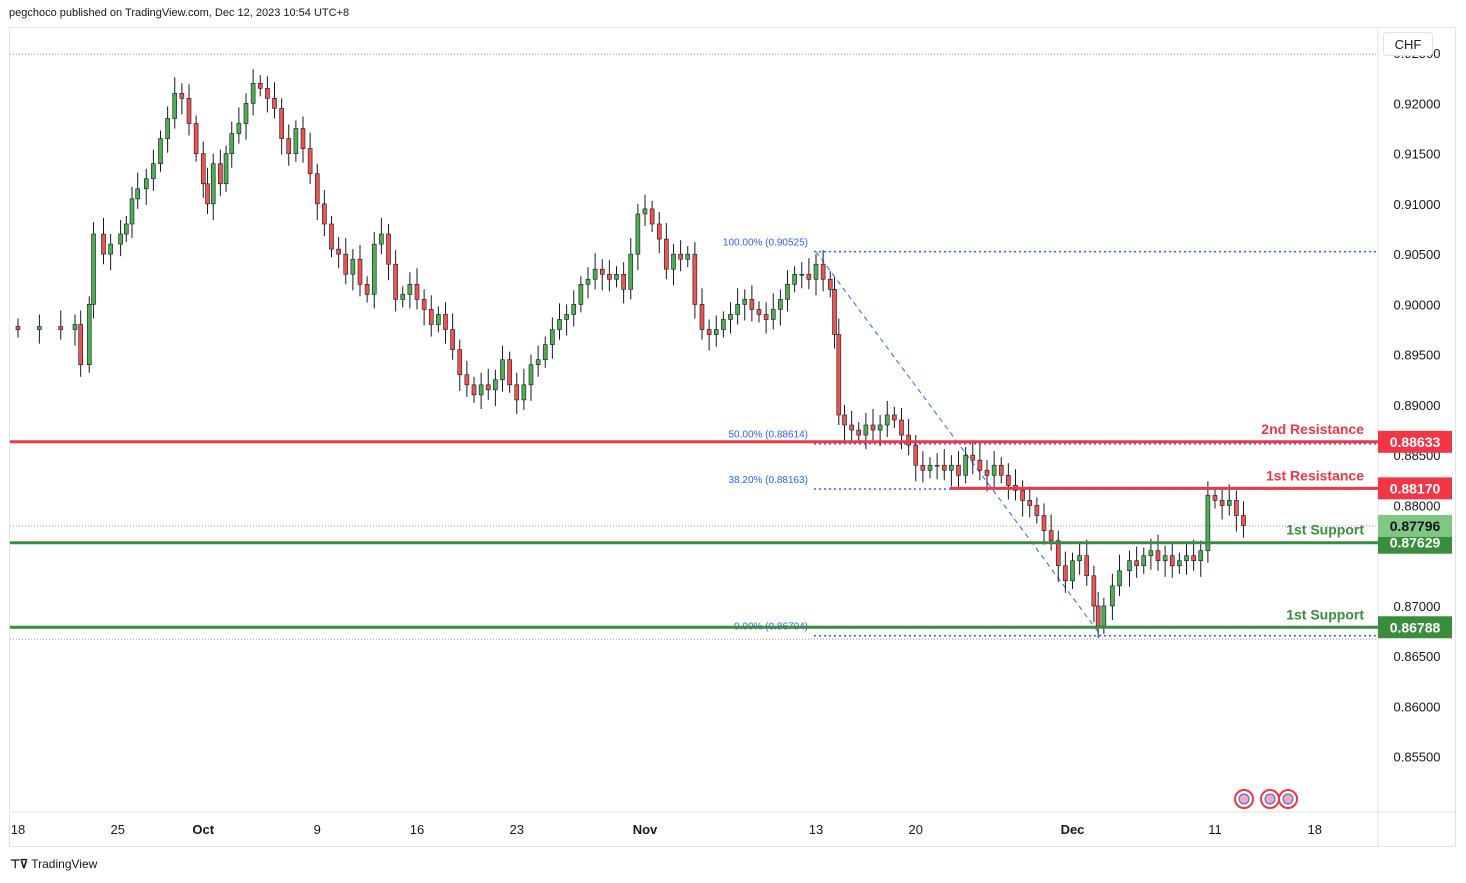  Describe the element at coordinates (1417, 355) in the screenshot. I see `y-tick-label: 0.89500` at that location.